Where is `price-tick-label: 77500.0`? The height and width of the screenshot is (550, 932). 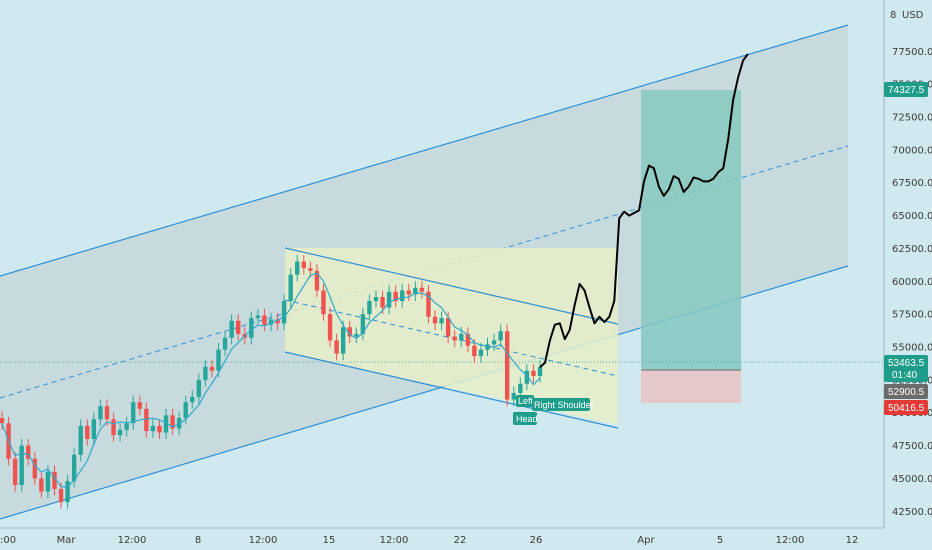 price-tick-label: 77500.0 is located at coordinates (912, 52).